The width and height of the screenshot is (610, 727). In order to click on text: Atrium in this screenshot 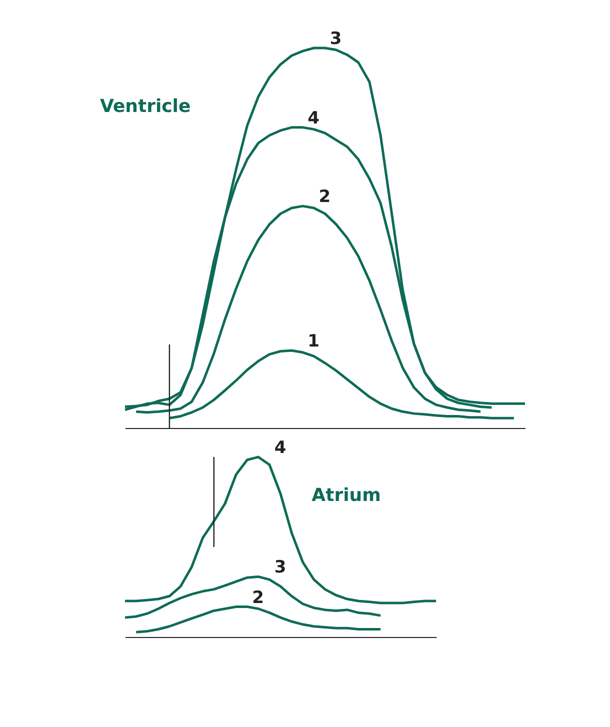, I will do `click(346, 495)`.